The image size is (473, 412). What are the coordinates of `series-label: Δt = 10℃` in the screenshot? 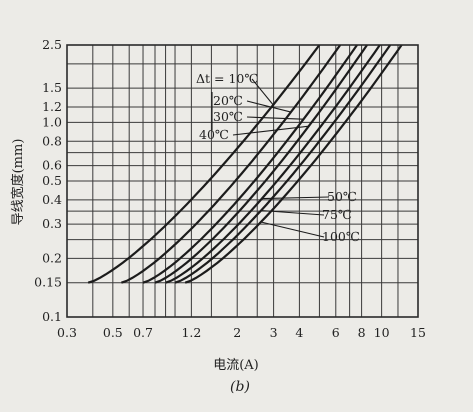 It's located at (227, 78).